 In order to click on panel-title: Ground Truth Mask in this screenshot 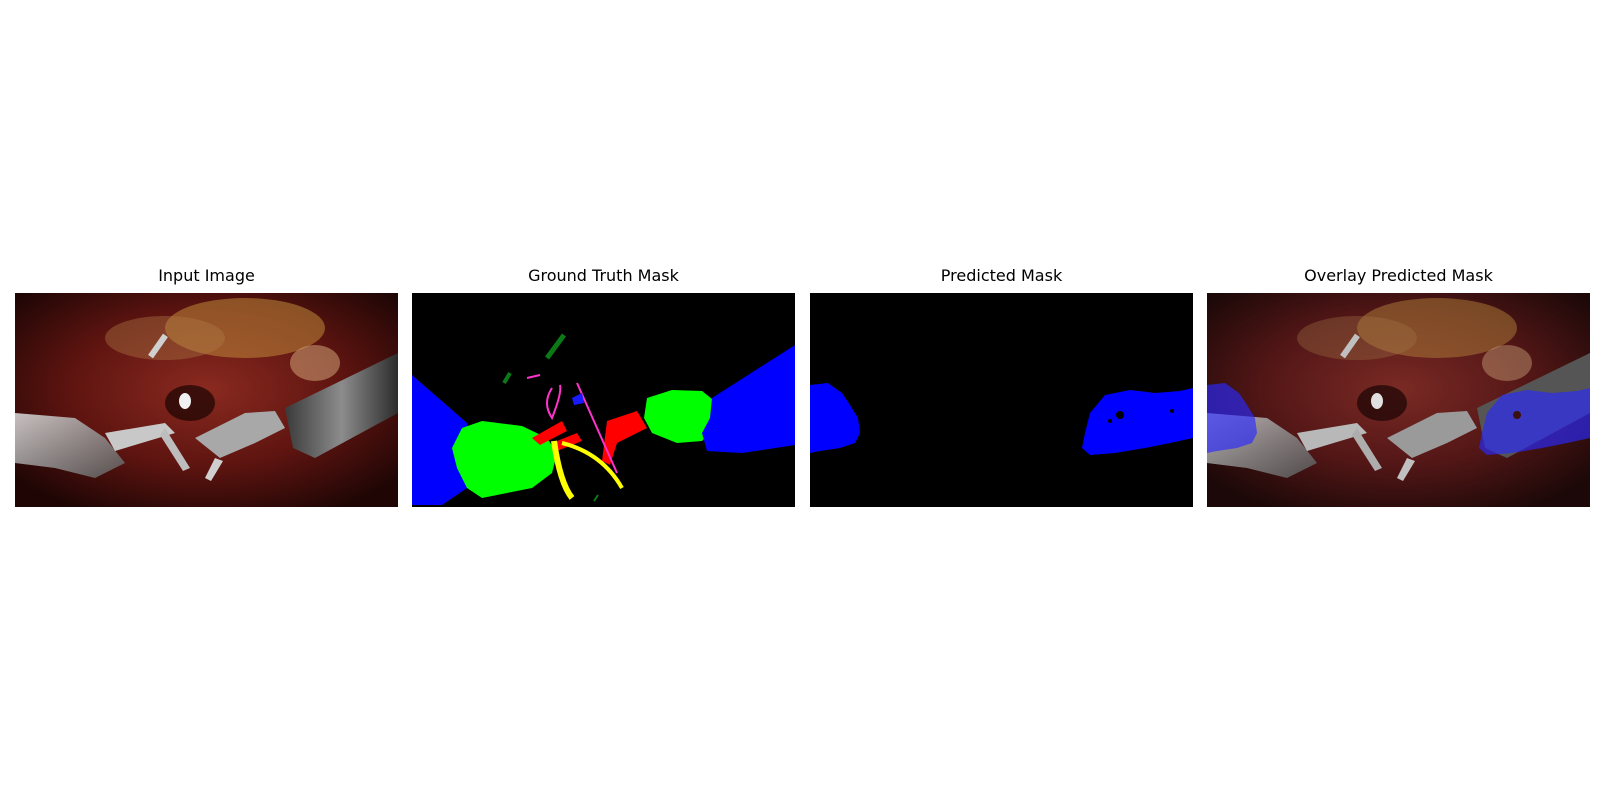, I will do `click(603, 275)`.